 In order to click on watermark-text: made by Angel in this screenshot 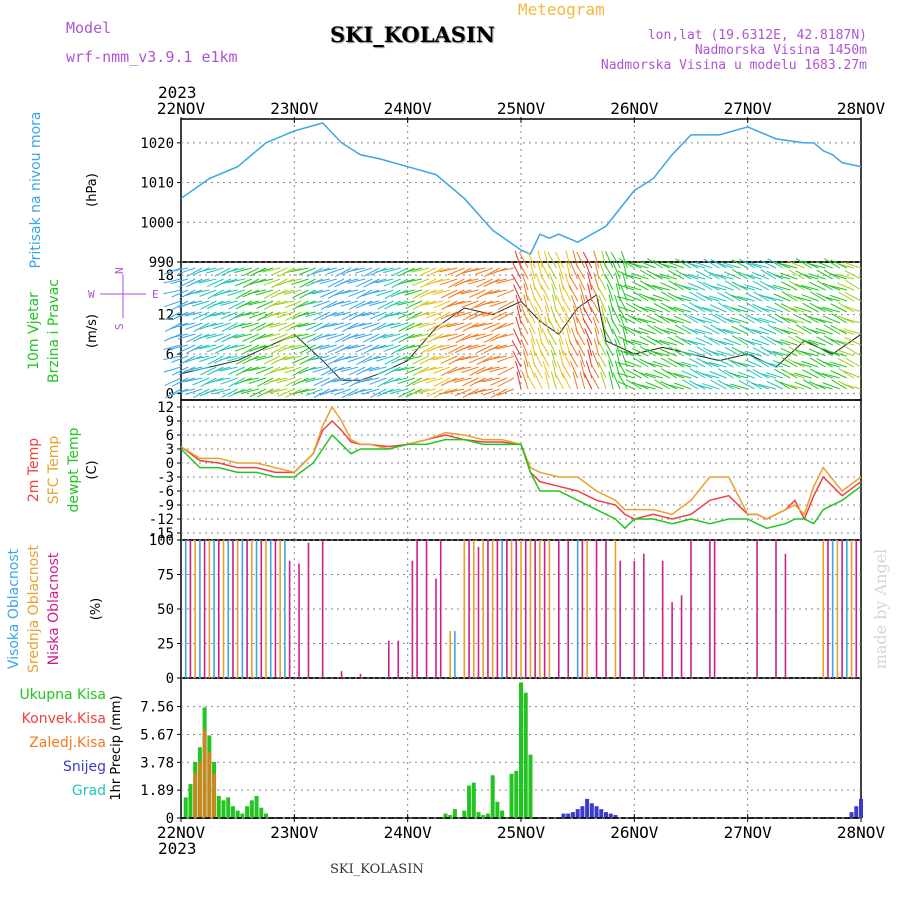, I will do `click(880, 609)`.